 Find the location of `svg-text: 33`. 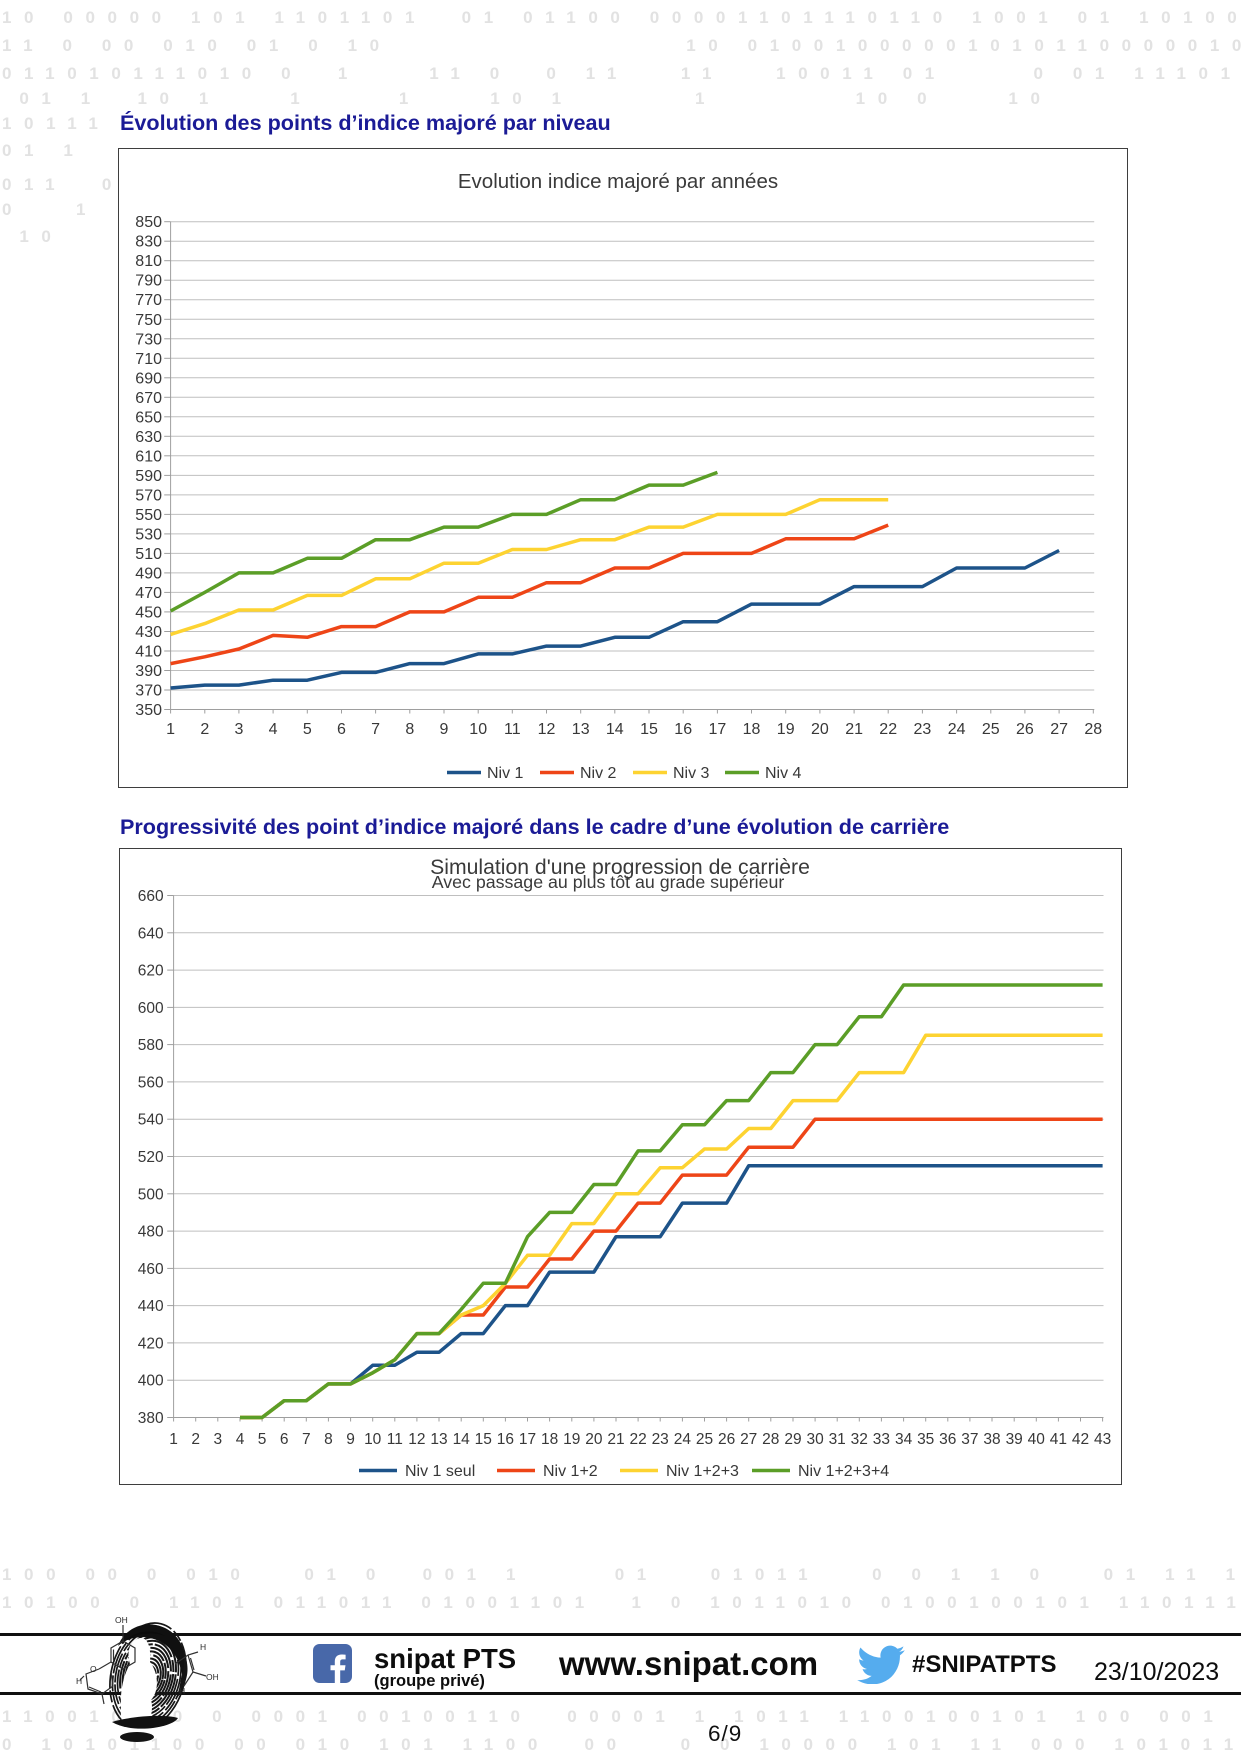

svg-text: 33 is located at coordinates (881, 1439).